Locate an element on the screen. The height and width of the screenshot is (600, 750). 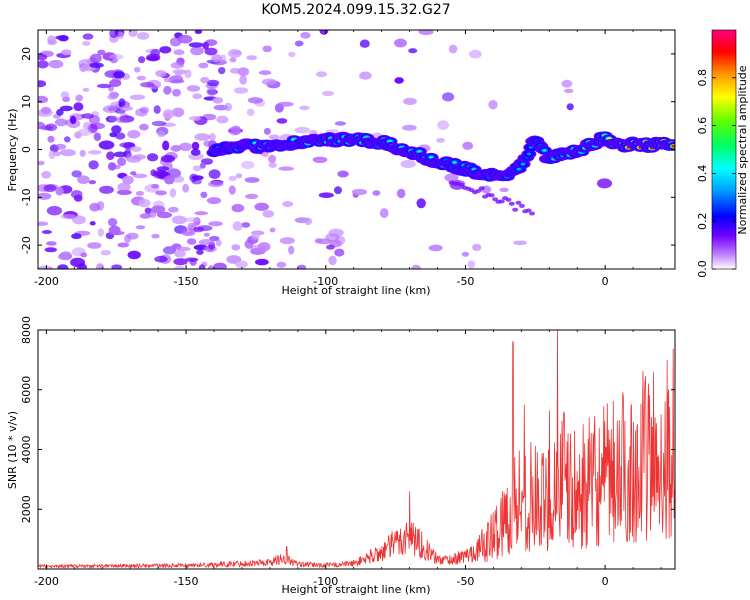
x-tick-label: -100 is located at coordinates (325, 581).